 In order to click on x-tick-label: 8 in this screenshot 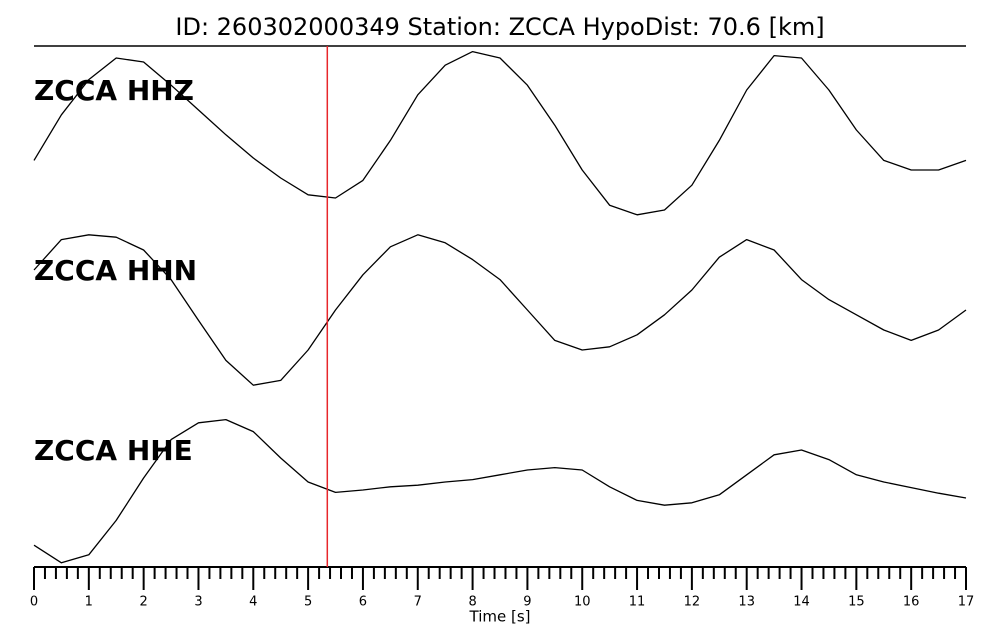, I will do `click(472, 602)`.